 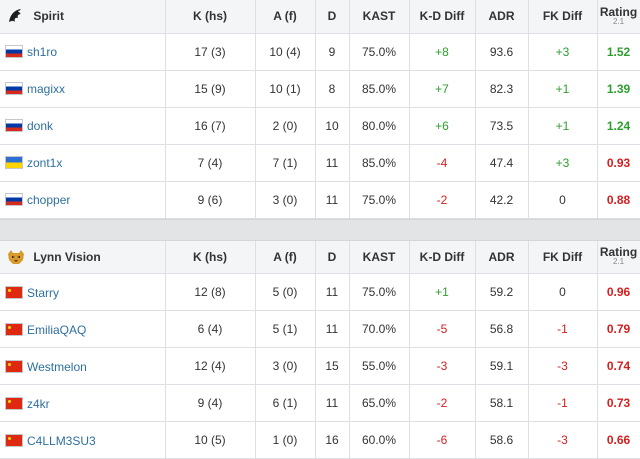 What do you see at coordinates (442, 329) in the screenshot?
I see `kd-diff-cell: -5` at bounding box center [442, 329].